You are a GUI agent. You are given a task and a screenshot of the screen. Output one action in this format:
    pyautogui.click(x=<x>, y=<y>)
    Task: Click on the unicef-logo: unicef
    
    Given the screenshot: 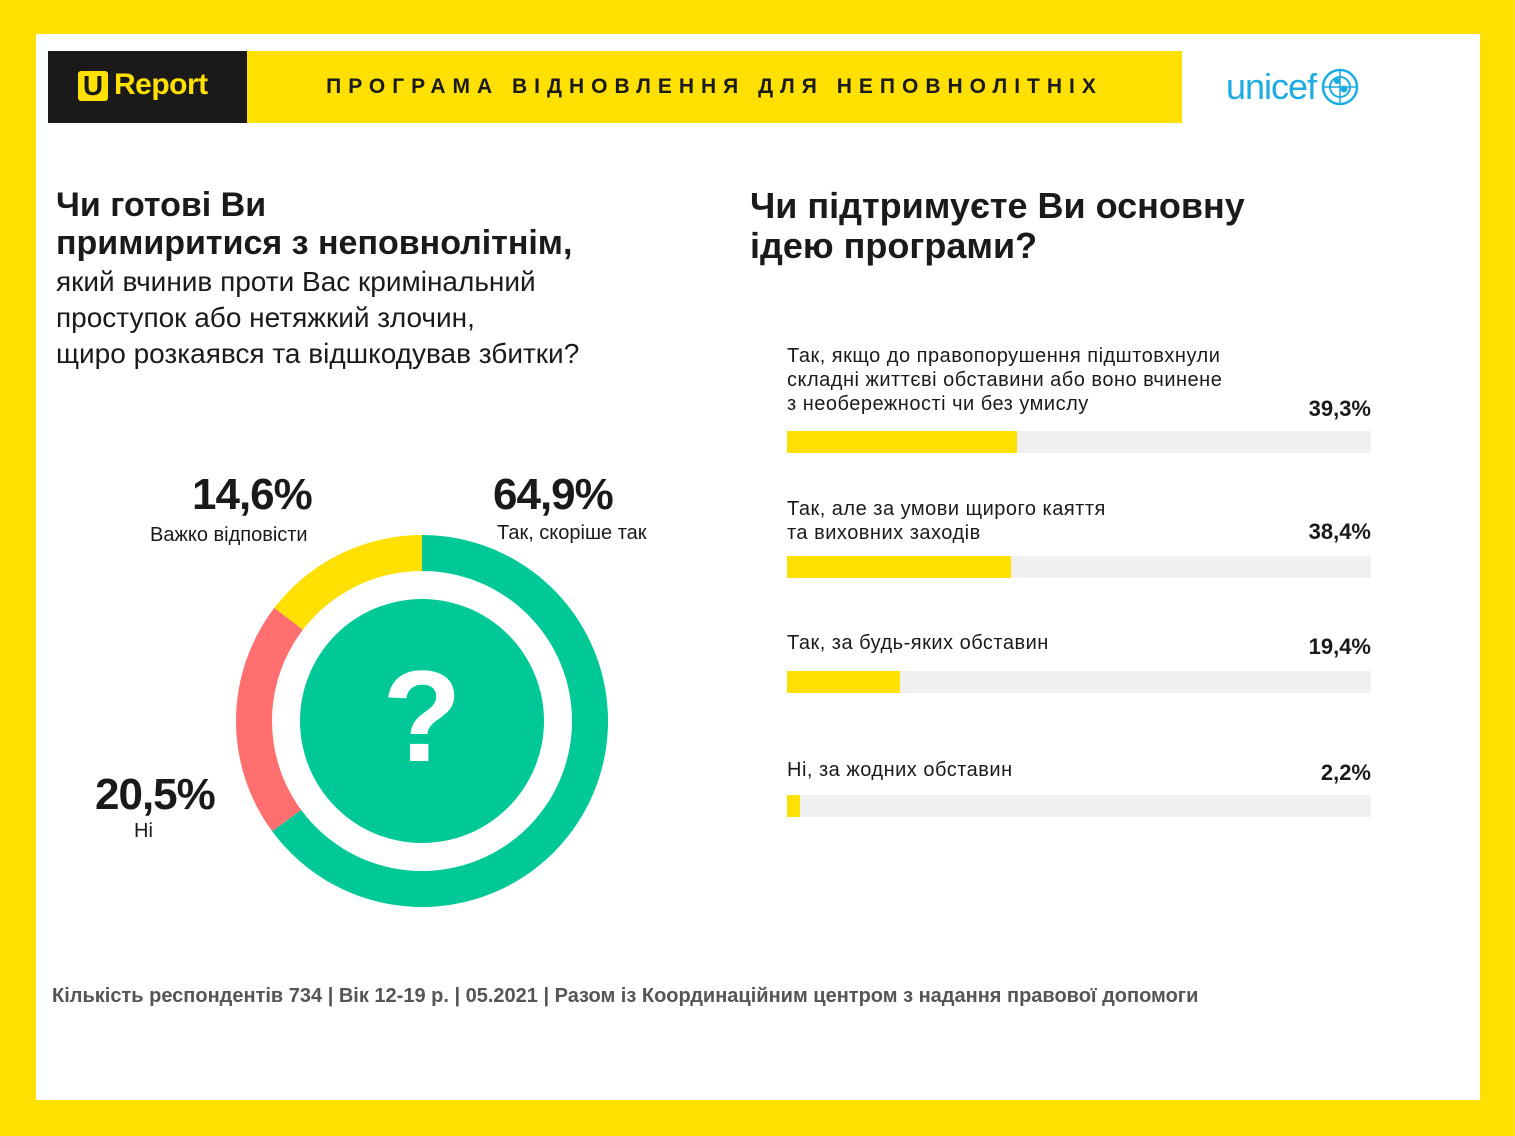 What is the action you would take?
    pyautogui.click(x=1293, y=87)
    